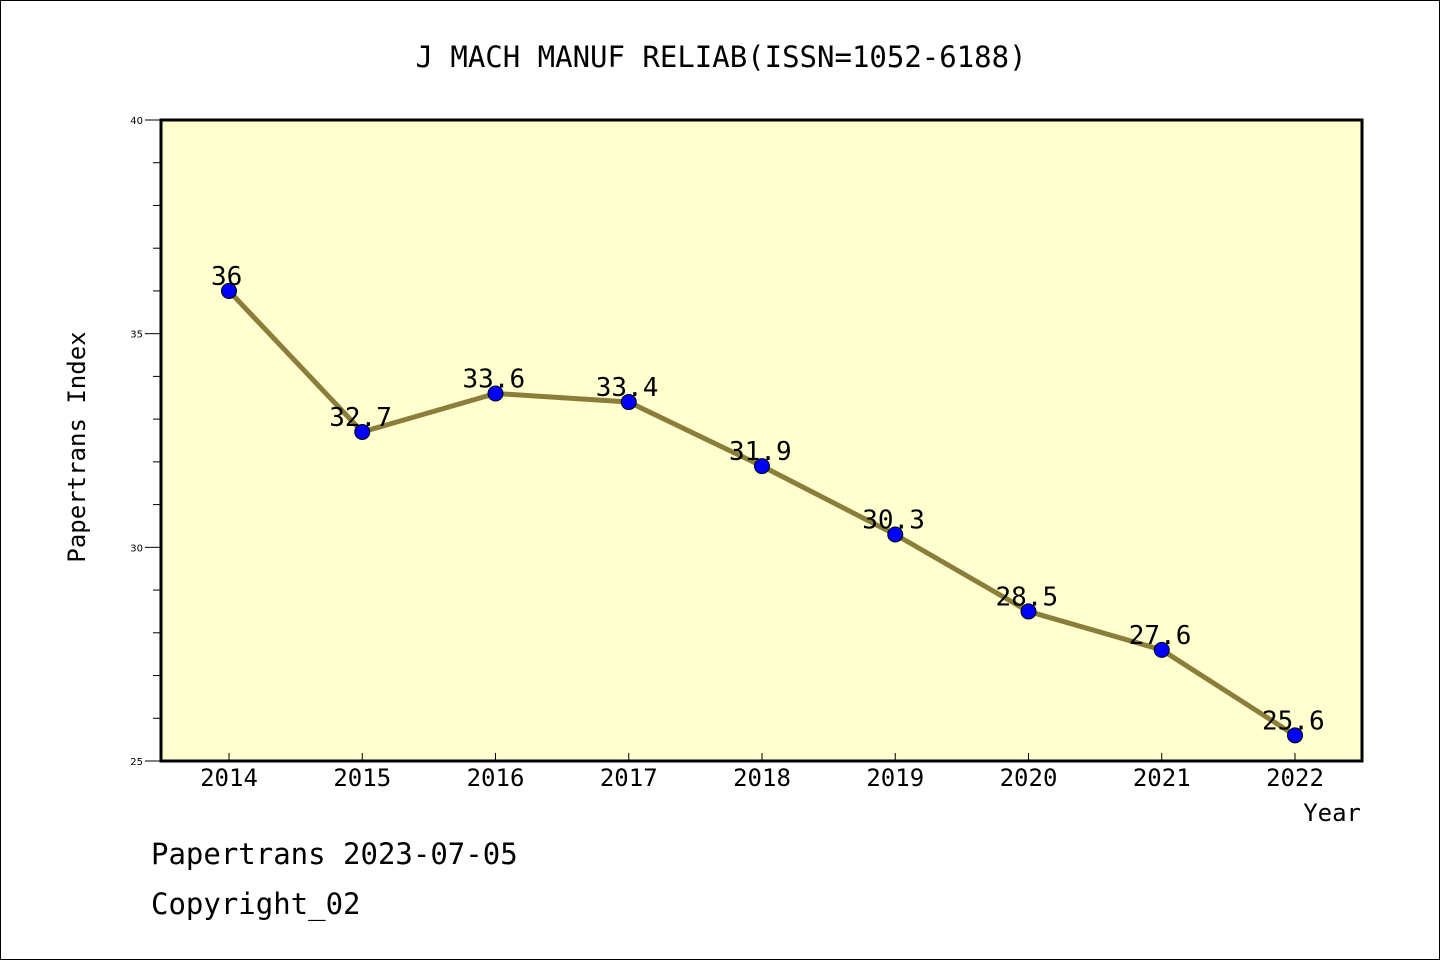 The width and height of the screenshot is (1440, 961). Describe the element at coordinates (136, 121) in the screenshot. I see `y-tick-label: 40` at that location.